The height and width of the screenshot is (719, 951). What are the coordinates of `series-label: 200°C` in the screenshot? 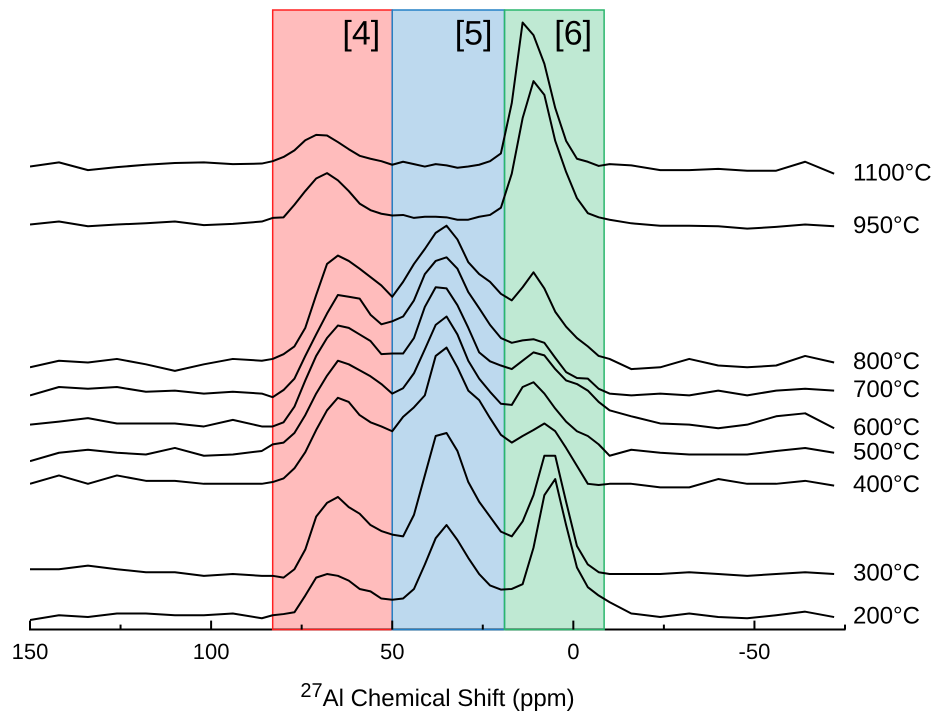 It's located at (886, 616).